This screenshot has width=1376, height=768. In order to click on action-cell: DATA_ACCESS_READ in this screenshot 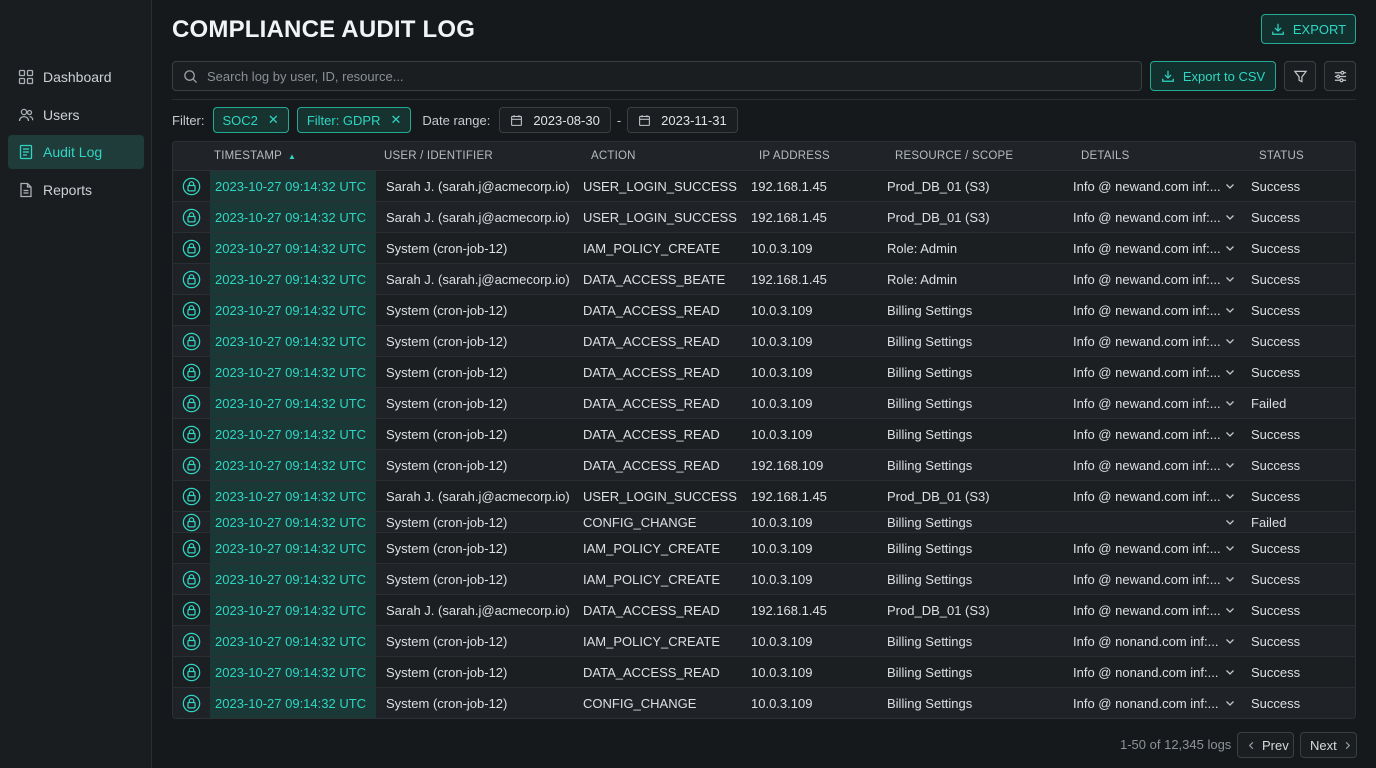, I will do `click(651, 341)`.